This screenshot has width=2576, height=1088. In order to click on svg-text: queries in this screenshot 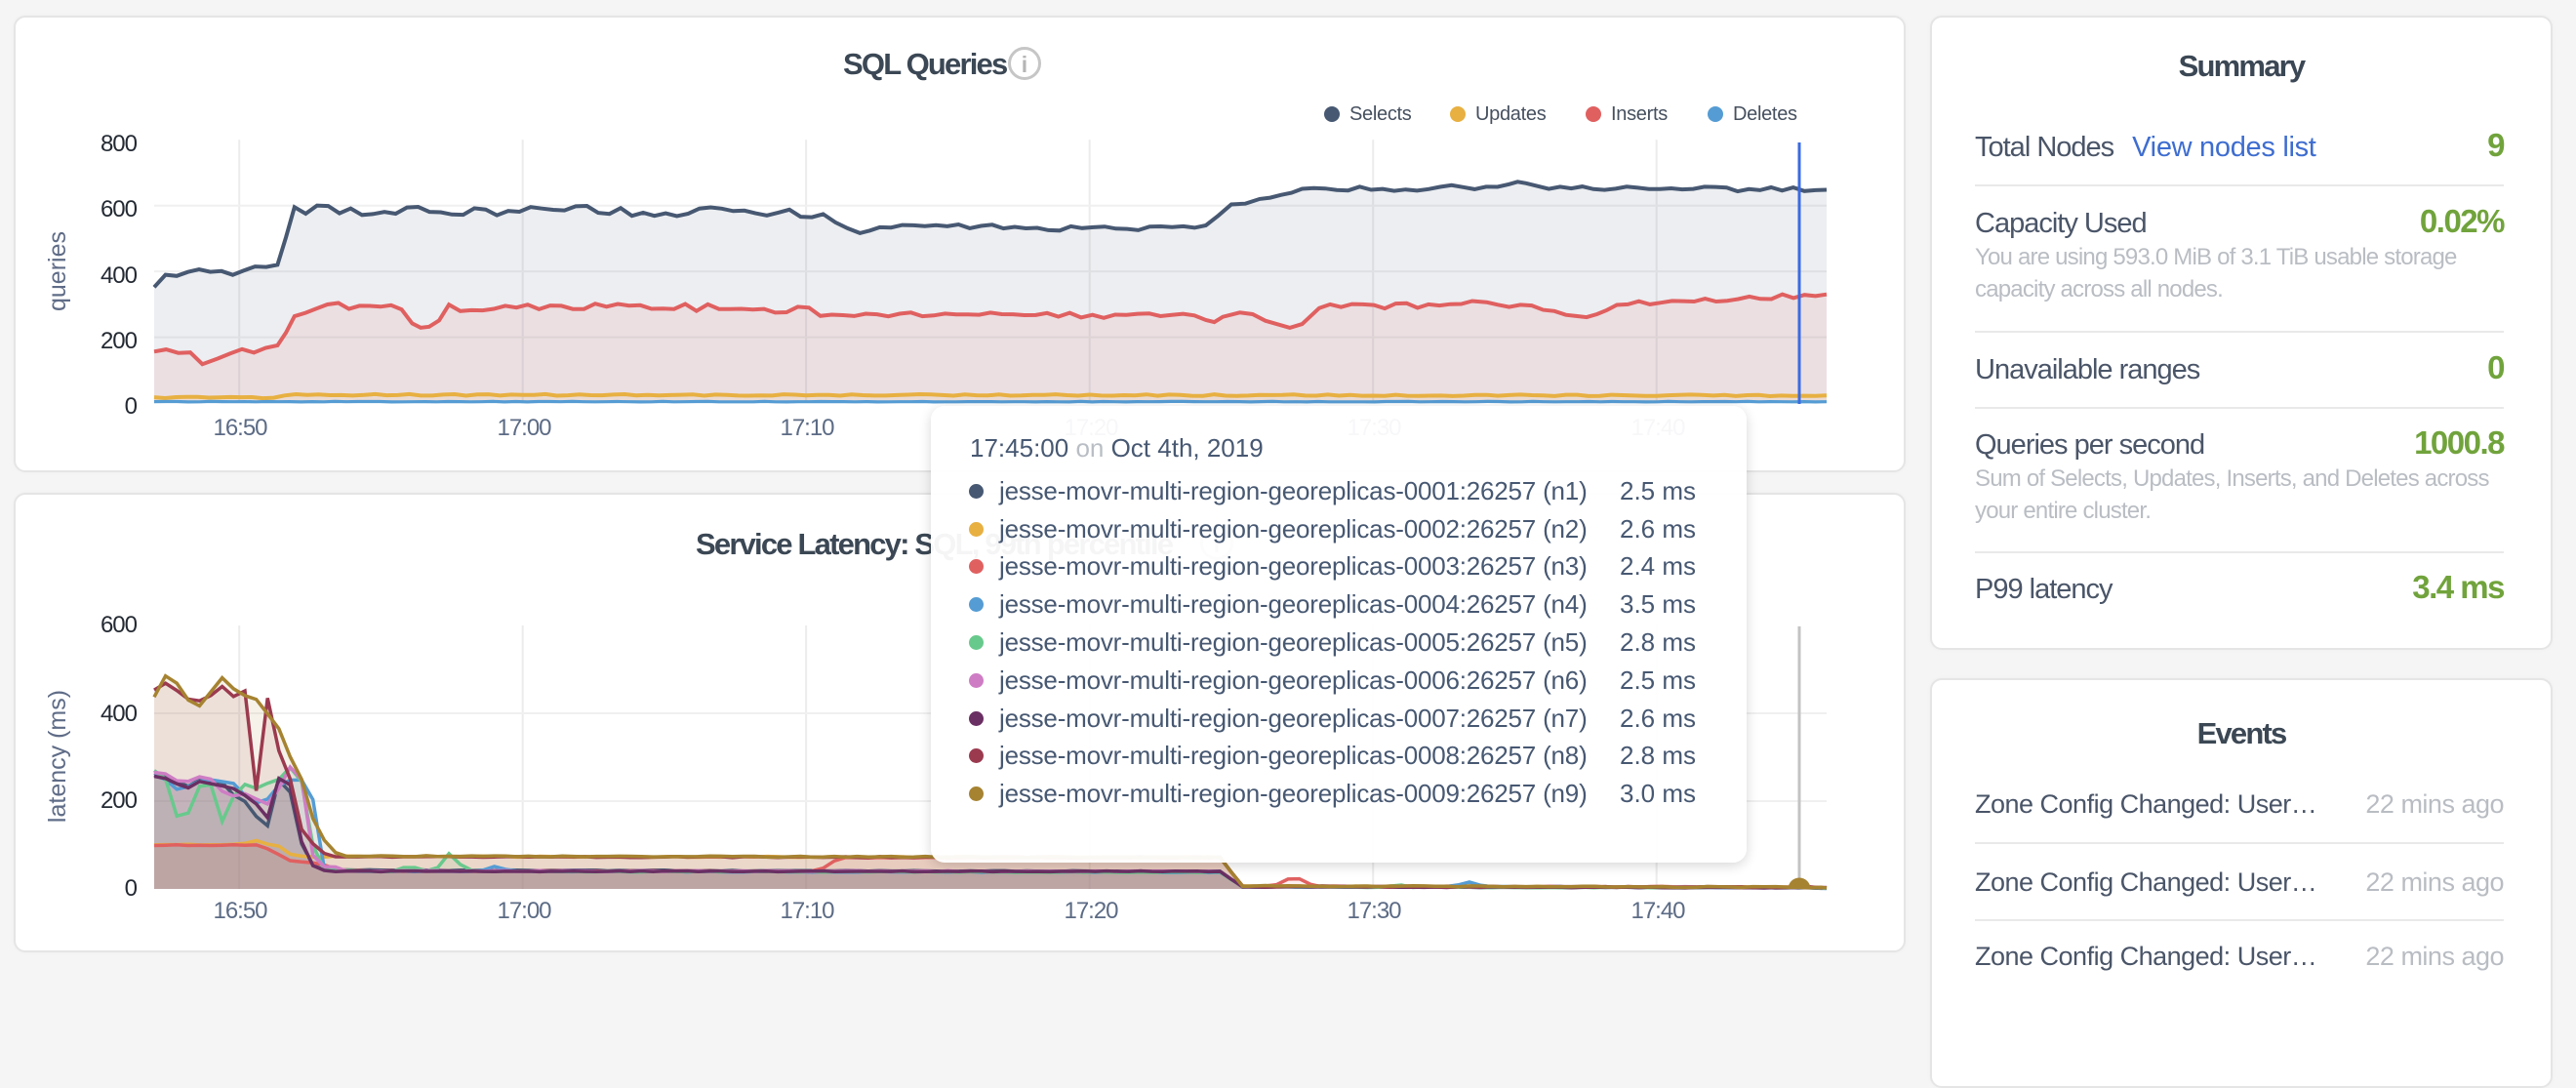, I will do `click(57, 271)`.